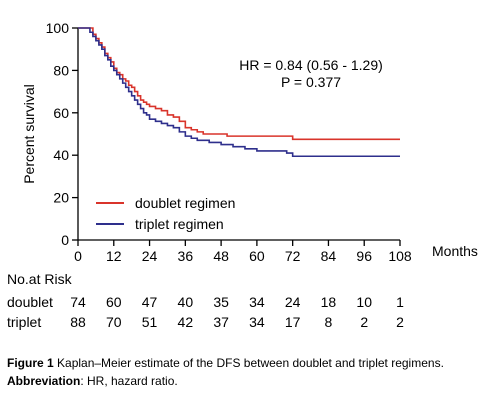 This screenshot has height=402, width=500. I want to click on figure-label: Figure 1, so click(30, 363).